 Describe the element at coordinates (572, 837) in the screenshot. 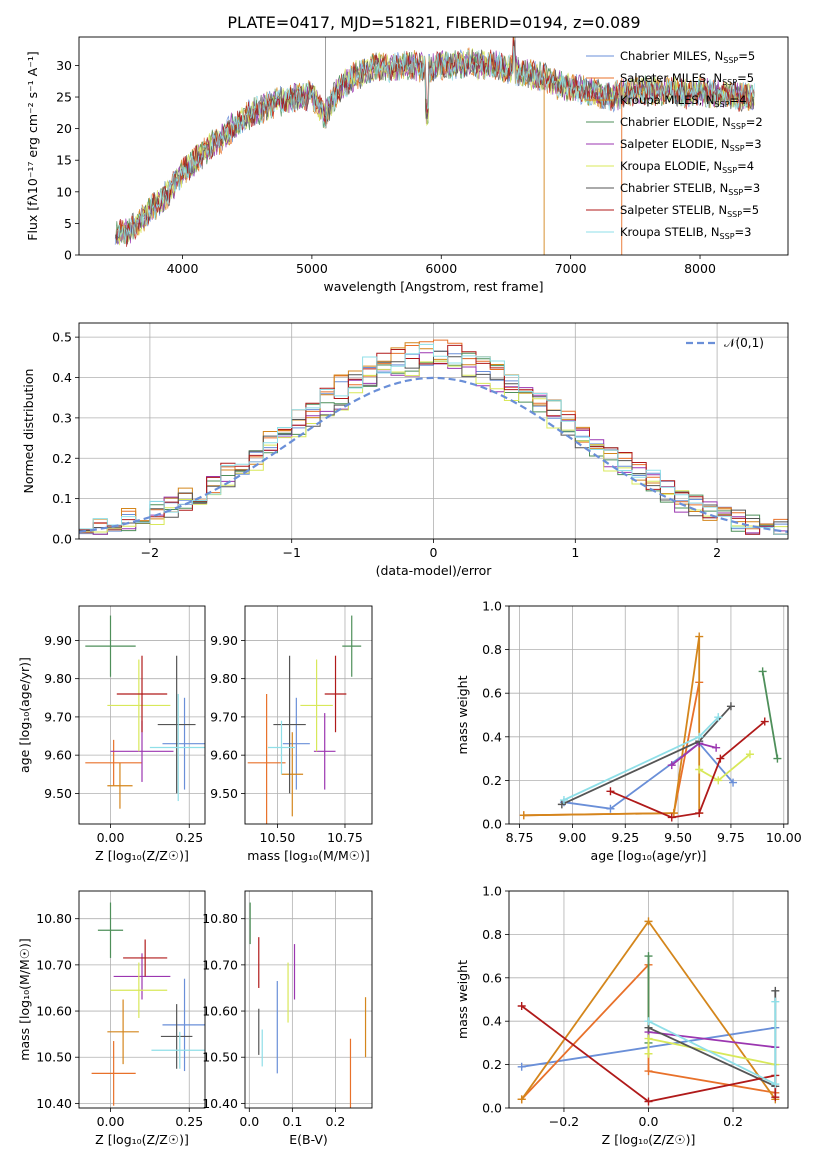

I see `x-tick-label: 9.00` at that location.